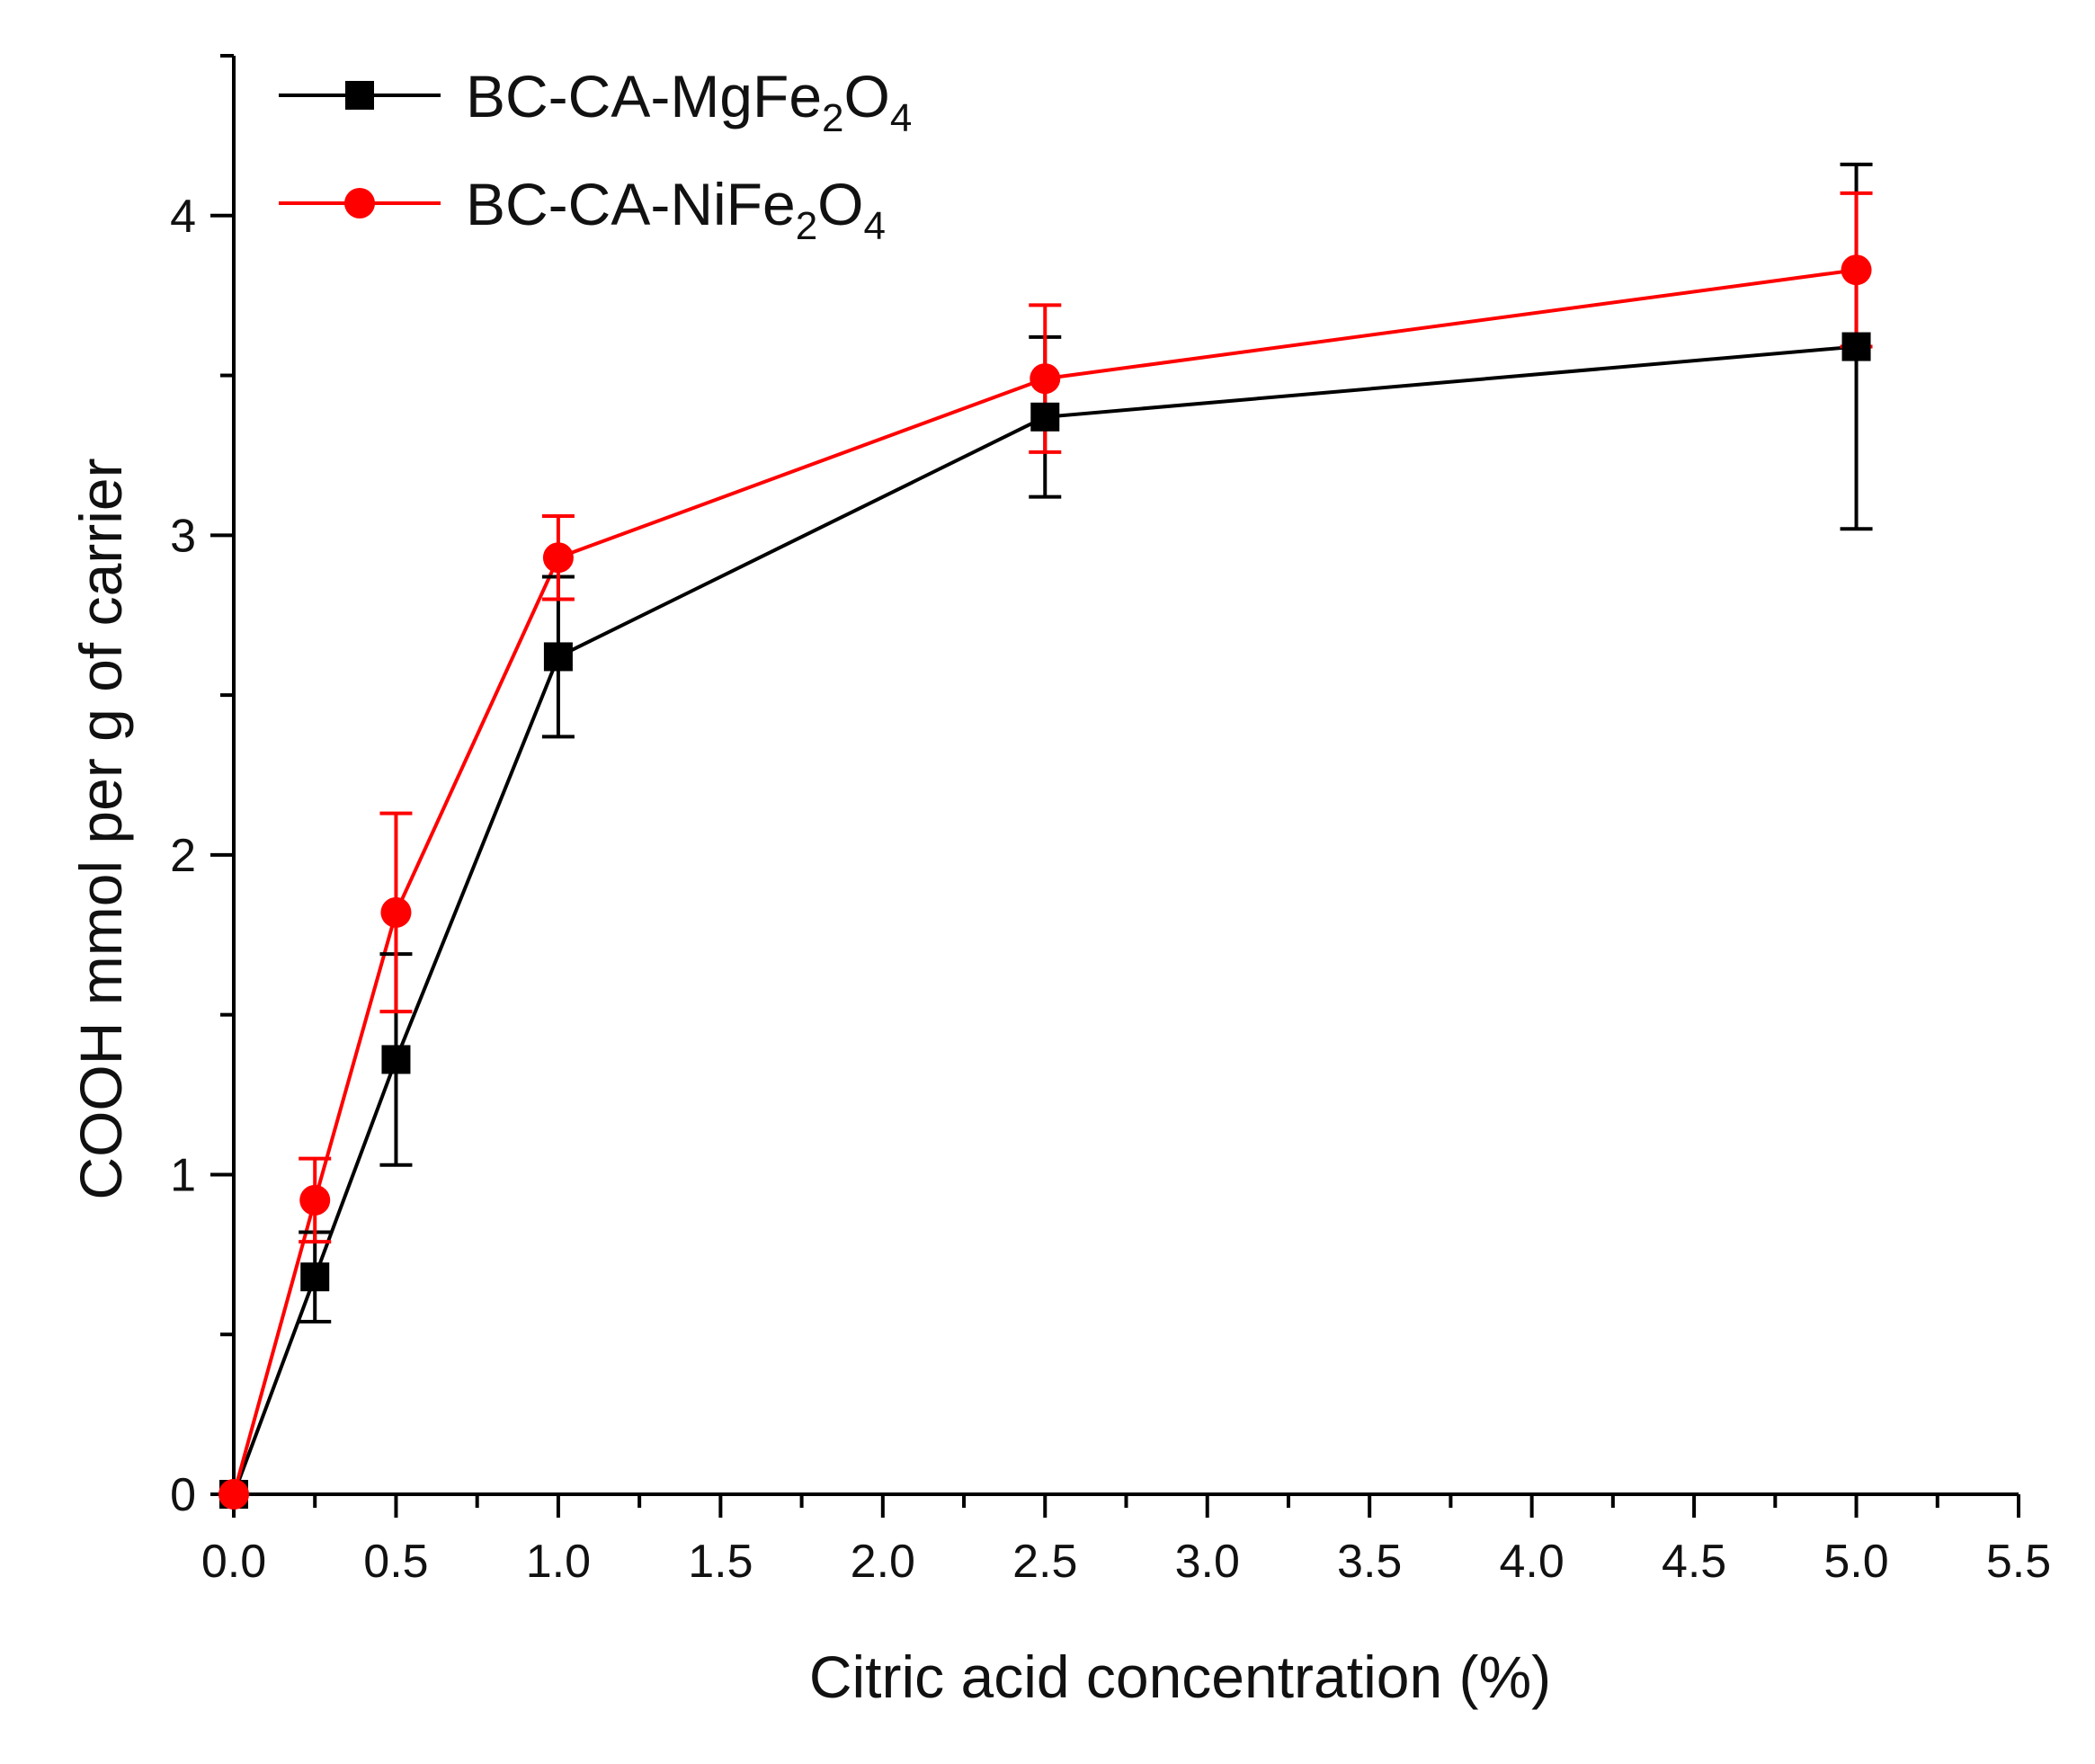  I want to click on legend-label-nife2o4: BC-CA-NiFe2O4, so click(676, 209).